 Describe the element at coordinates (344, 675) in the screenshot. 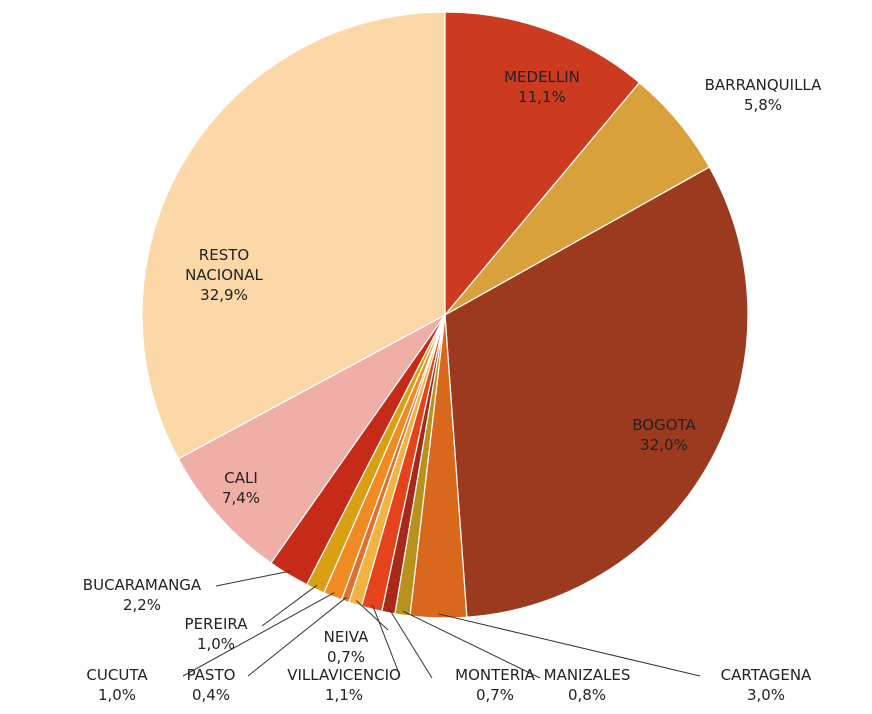

I see `category-label: VILLAVICENCIO` at that location.